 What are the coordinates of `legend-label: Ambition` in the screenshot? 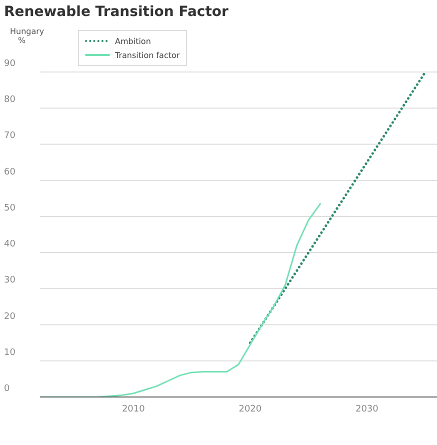 It's located at (133, 41).